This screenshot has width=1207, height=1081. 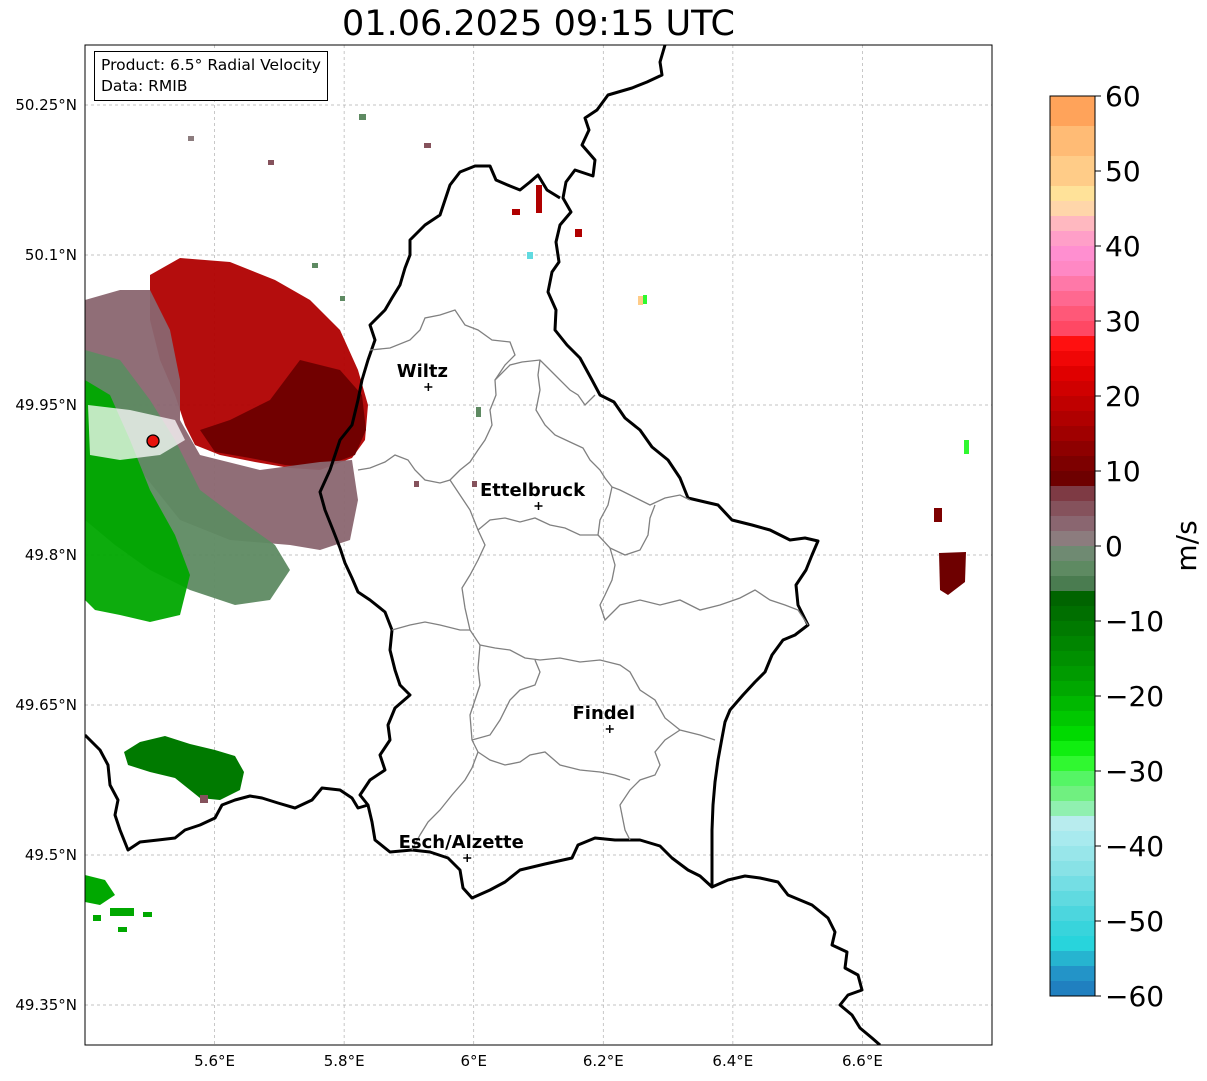 What do you see at coordinates (952, 573) in the screenshot?
I see `echo-east-cluster` at bounding box center [952, 573].